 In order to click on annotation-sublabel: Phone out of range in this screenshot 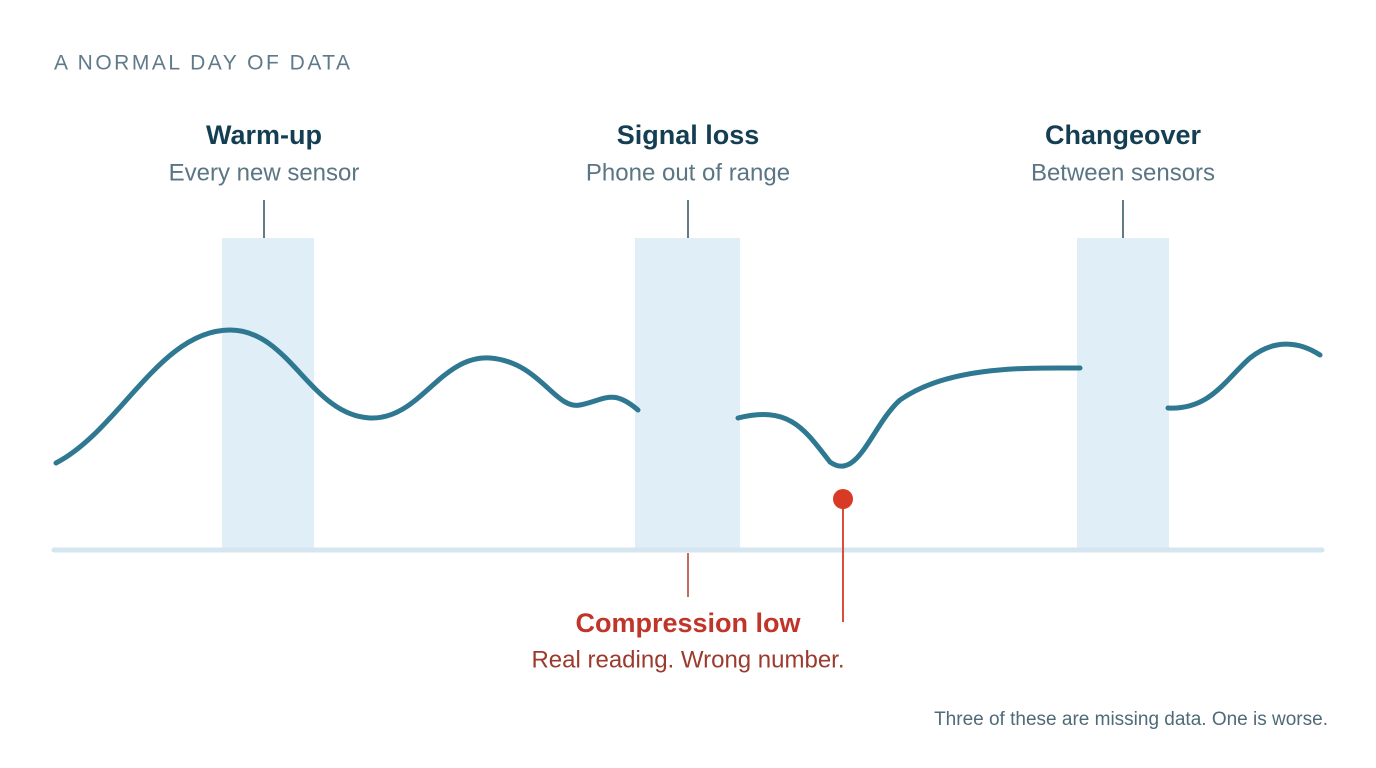, I will do `click(688, 172)`.